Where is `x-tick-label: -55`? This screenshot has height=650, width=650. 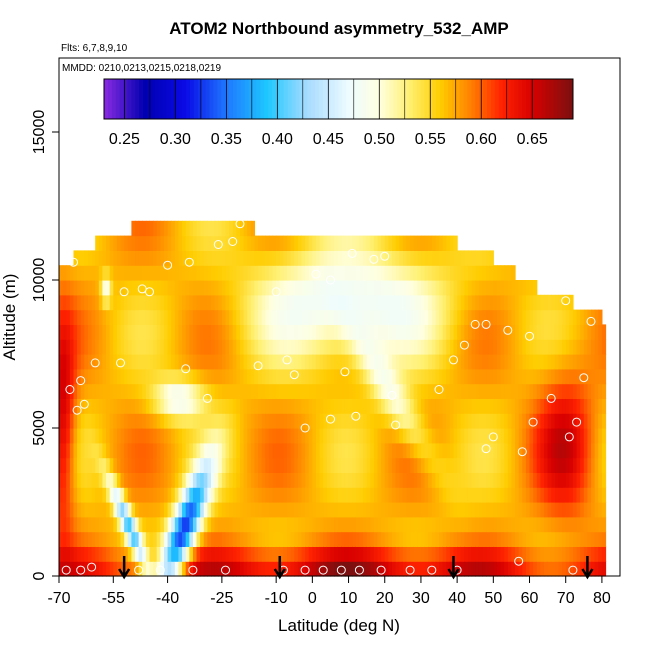
x-tick-label: -55 is located at coordinates (113, 598).